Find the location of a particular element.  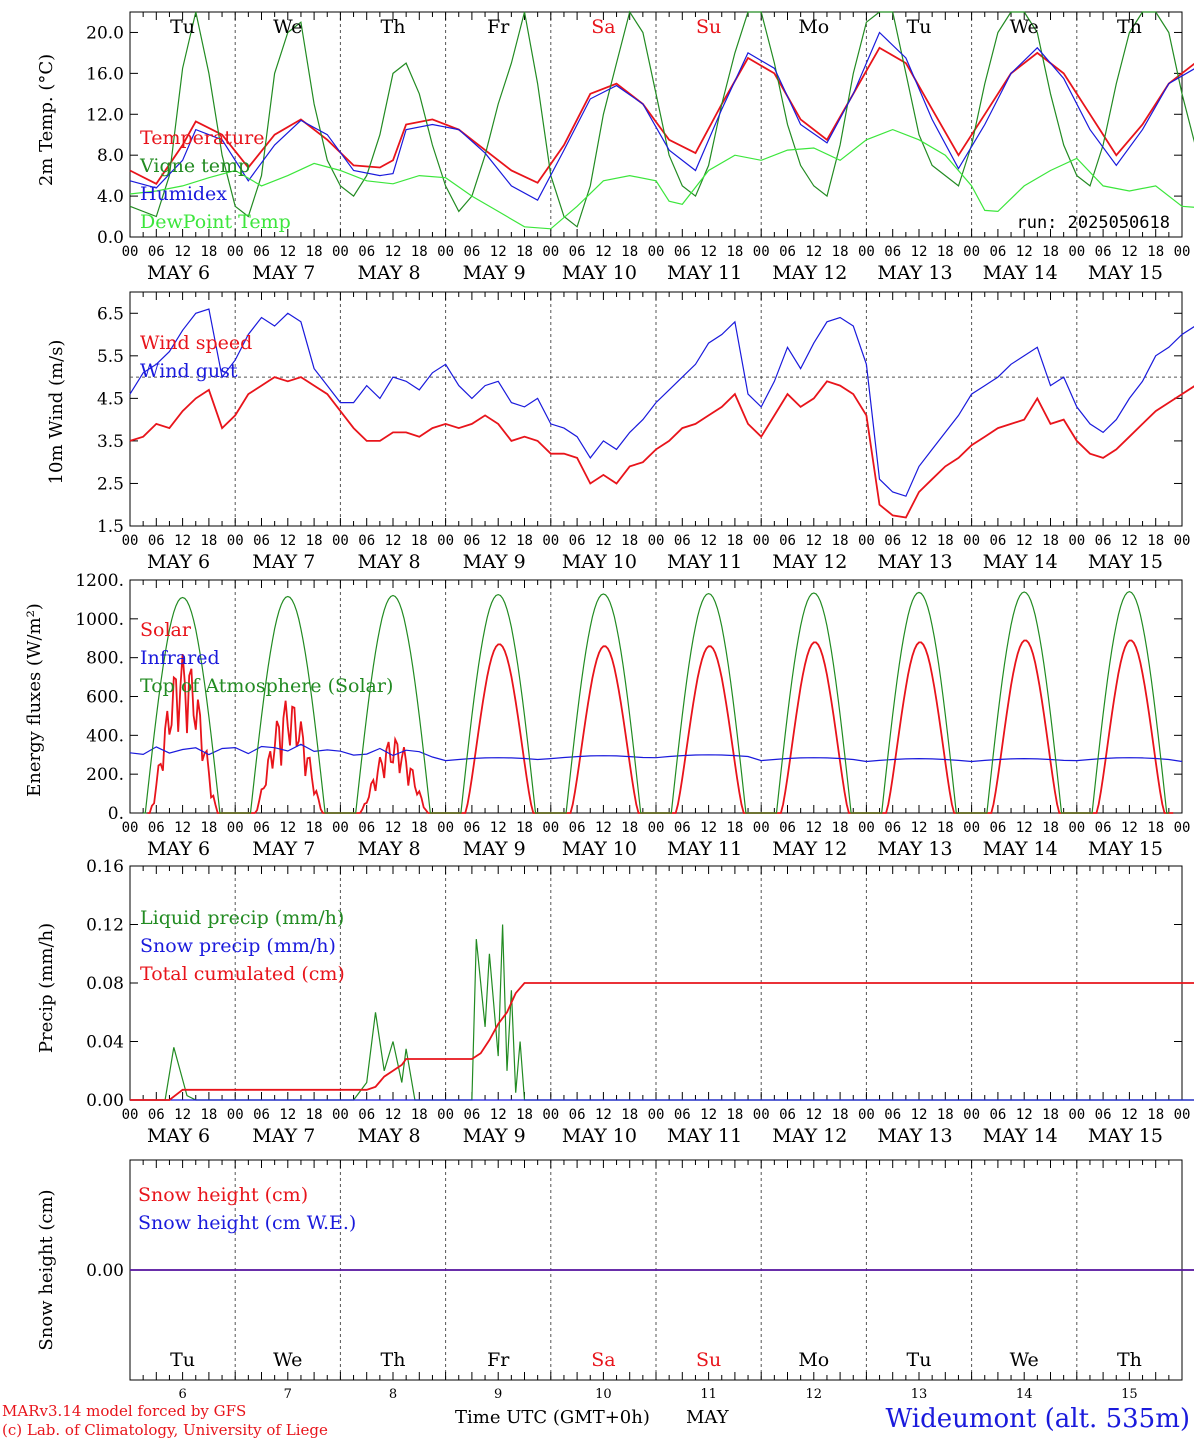

legend-entry: Total cumulated (cm) is located at coordinates (242, 974).